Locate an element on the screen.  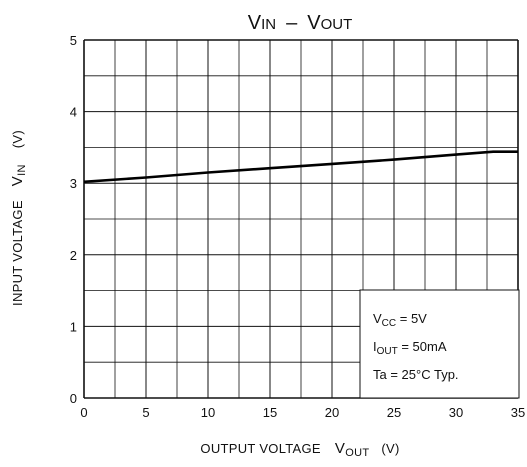
chart-title: VIN – VOUT is located at coordinates (300, 23).